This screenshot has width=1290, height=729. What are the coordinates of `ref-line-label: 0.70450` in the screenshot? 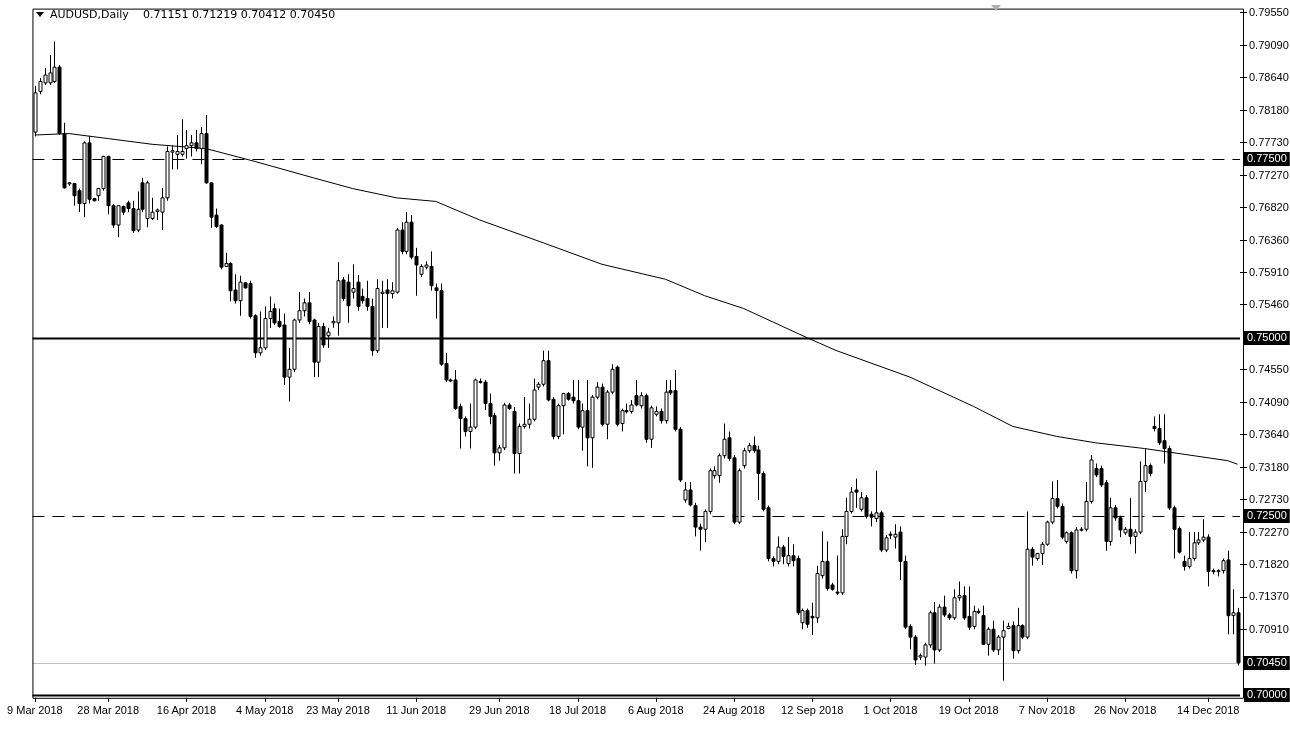 It's located at (1267, 662).